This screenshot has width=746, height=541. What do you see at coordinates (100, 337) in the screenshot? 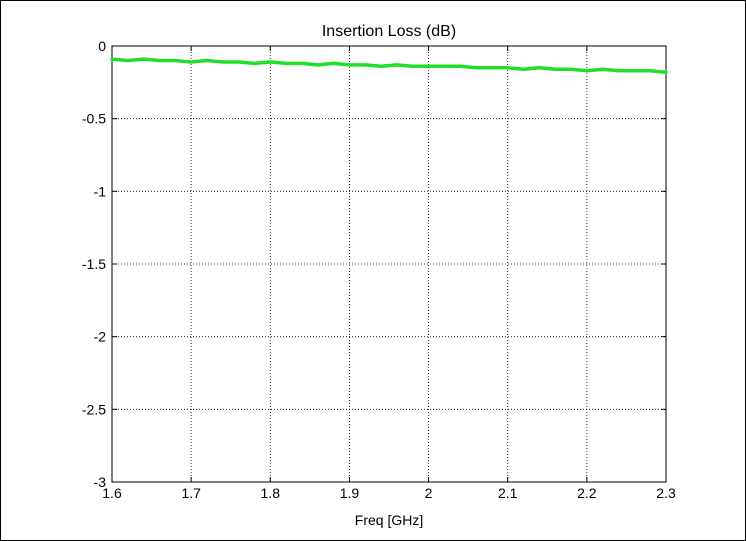
I see `y-tick-label: -2` at bounding box center [100, 337].